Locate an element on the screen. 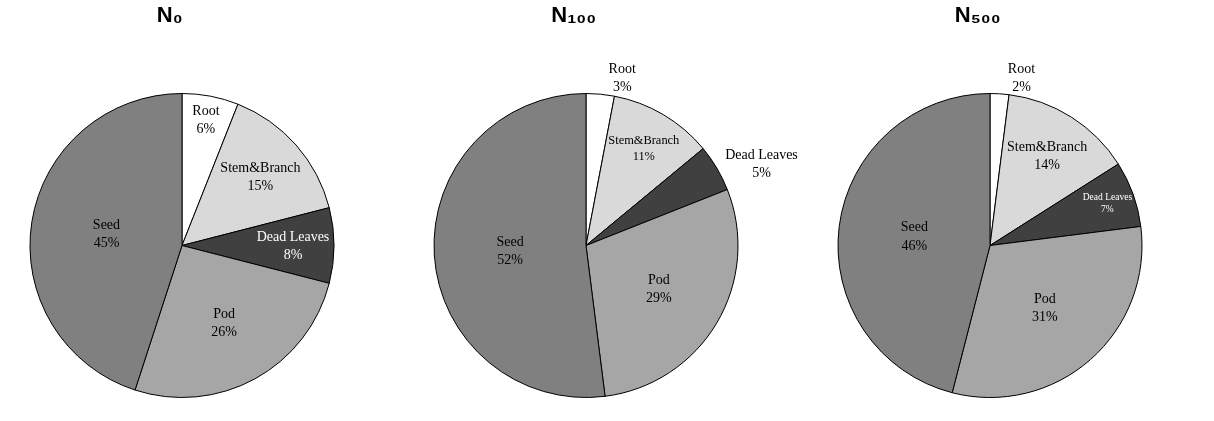  data-label: 14% is located at coordinates (1047, 165).